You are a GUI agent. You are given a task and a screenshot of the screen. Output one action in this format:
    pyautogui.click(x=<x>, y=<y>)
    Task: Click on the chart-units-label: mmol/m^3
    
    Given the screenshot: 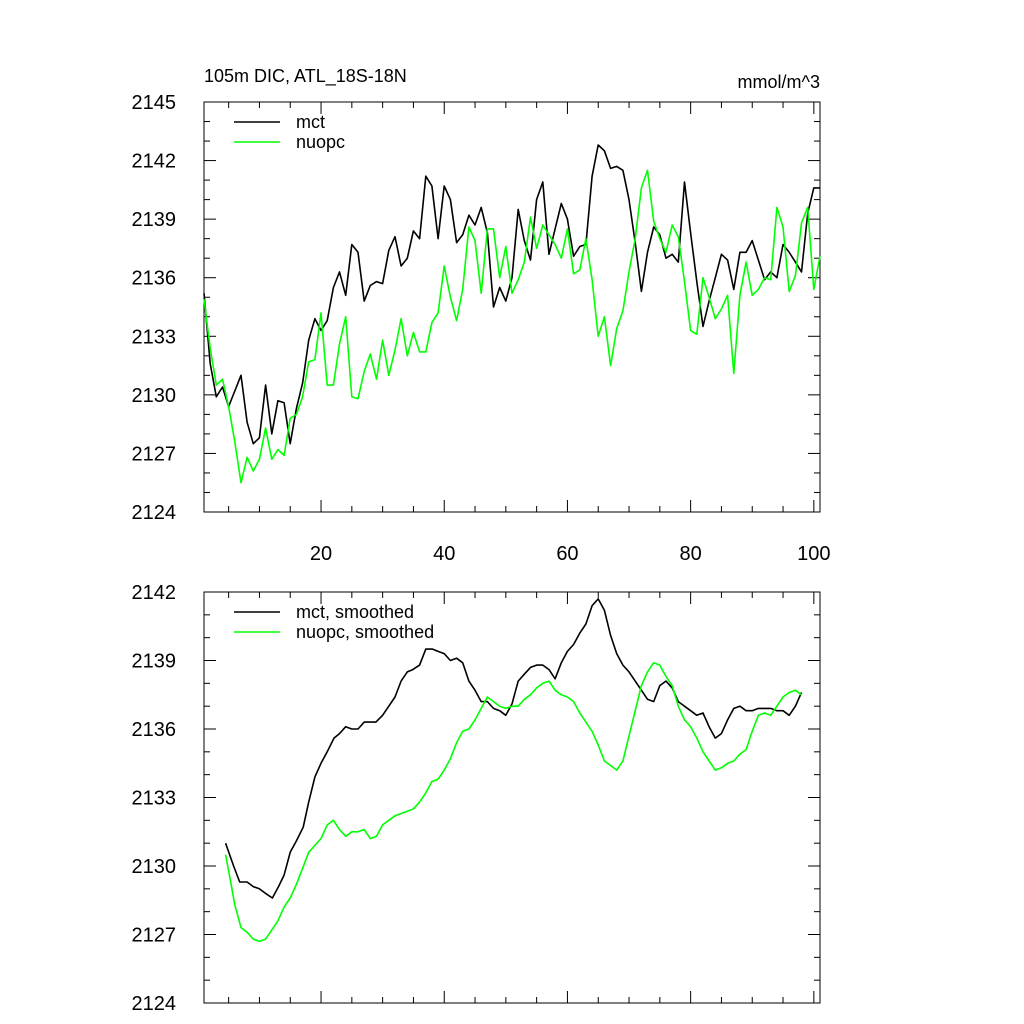 What is the action you would take?
    pyautogui.click(x=779, y=82)
    